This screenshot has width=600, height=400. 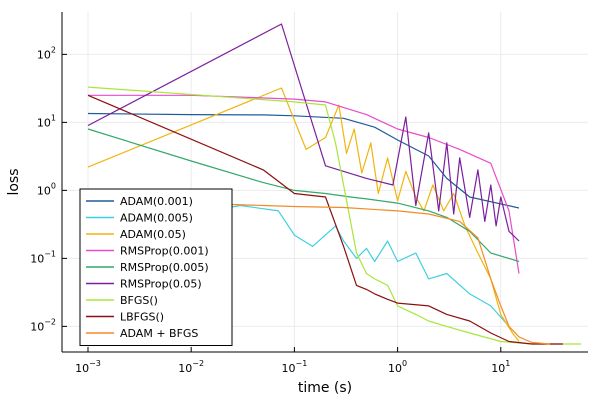 I want to click on legend-label: ADAM(0.005), so click(x=156, y=218).